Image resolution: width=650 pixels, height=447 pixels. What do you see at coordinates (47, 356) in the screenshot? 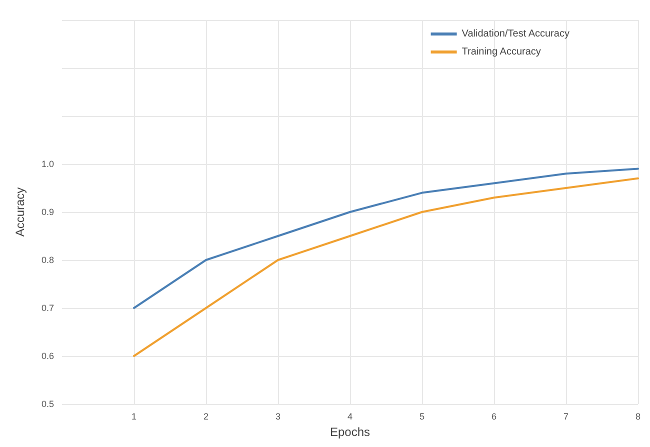
I see `y-tick-label: 0.6` at bounding box center [47, 356].